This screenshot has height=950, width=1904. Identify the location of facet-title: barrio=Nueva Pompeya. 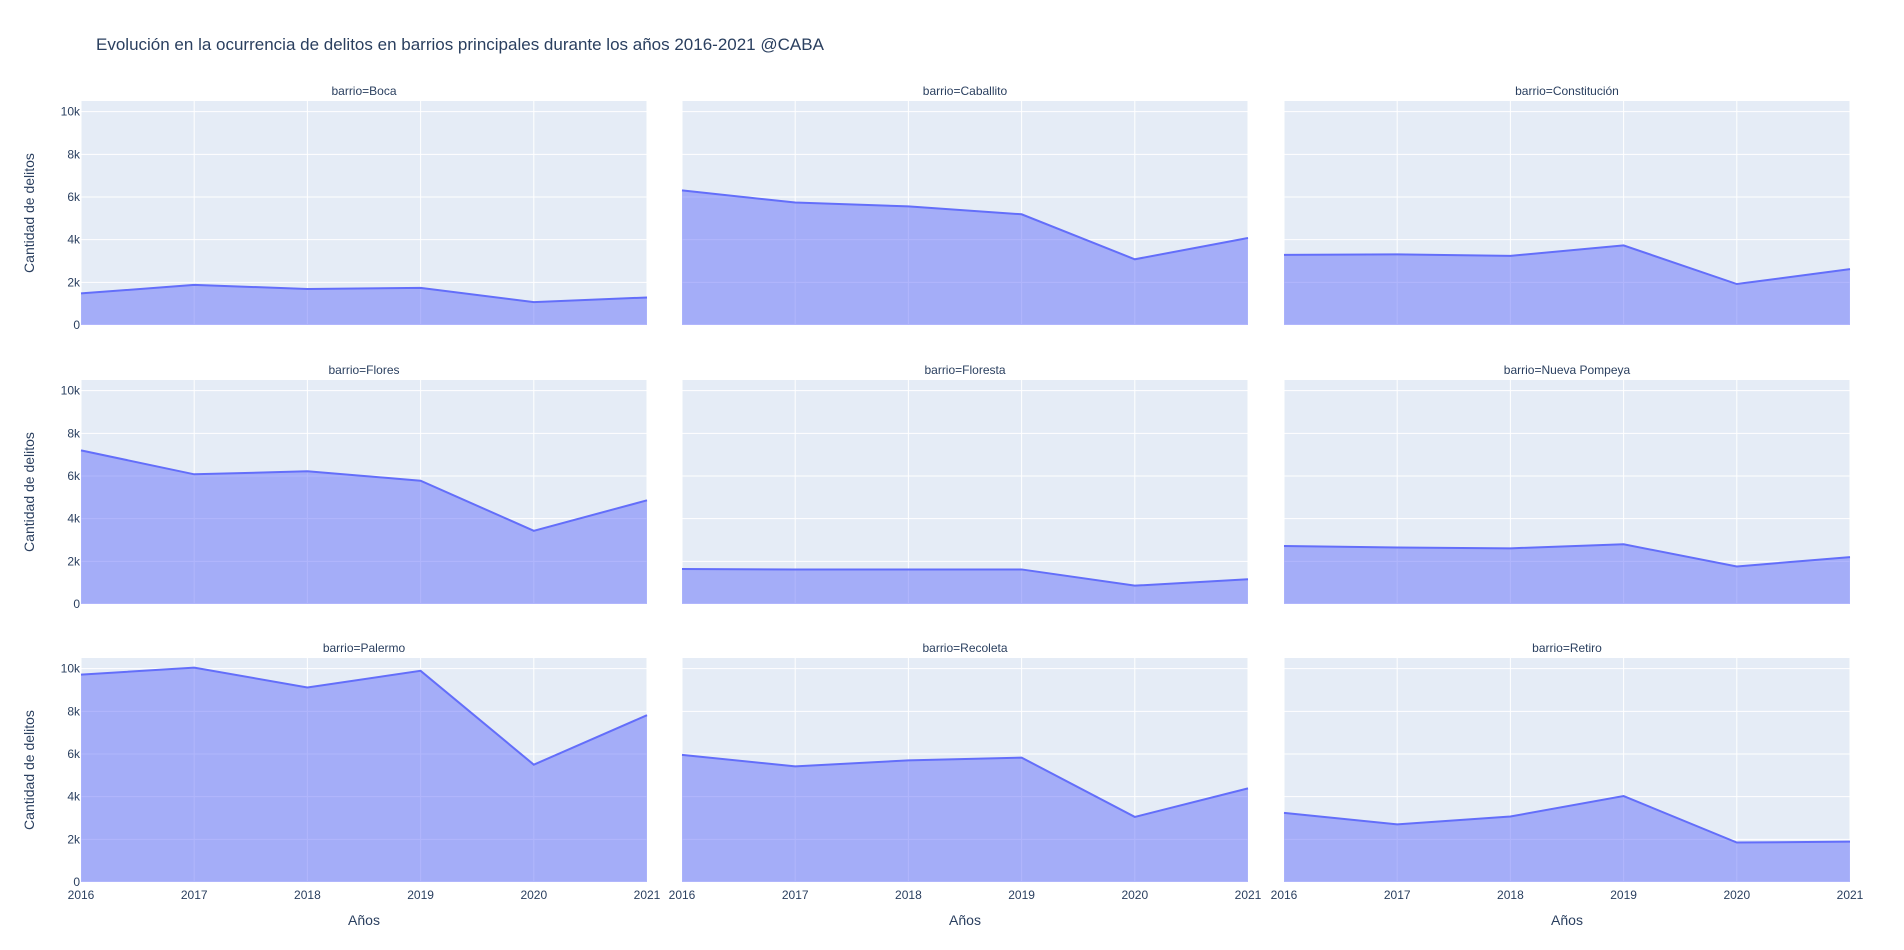
(1567, 370).